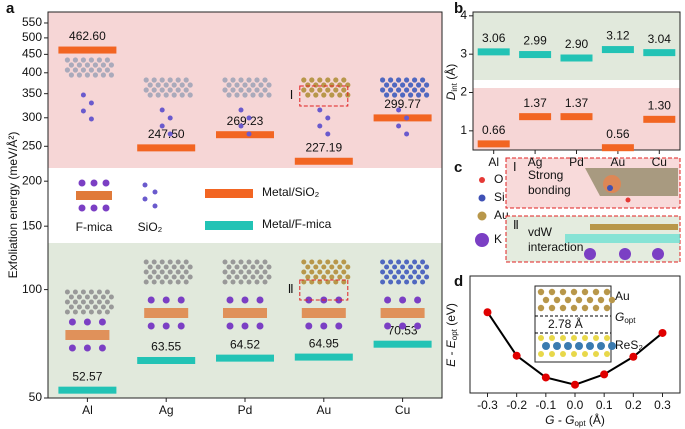  What do you see at coordinates (245, 344) in the screenshot?
I see `value-label: 64.52` at bounding box center [245, 344].